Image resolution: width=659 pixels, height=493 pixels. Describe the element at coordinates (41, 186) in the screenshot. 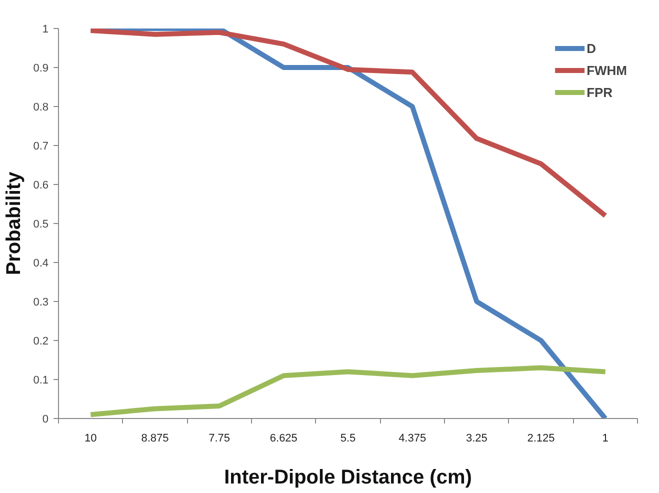

I see `y-tick-label: 0.6` at that location.